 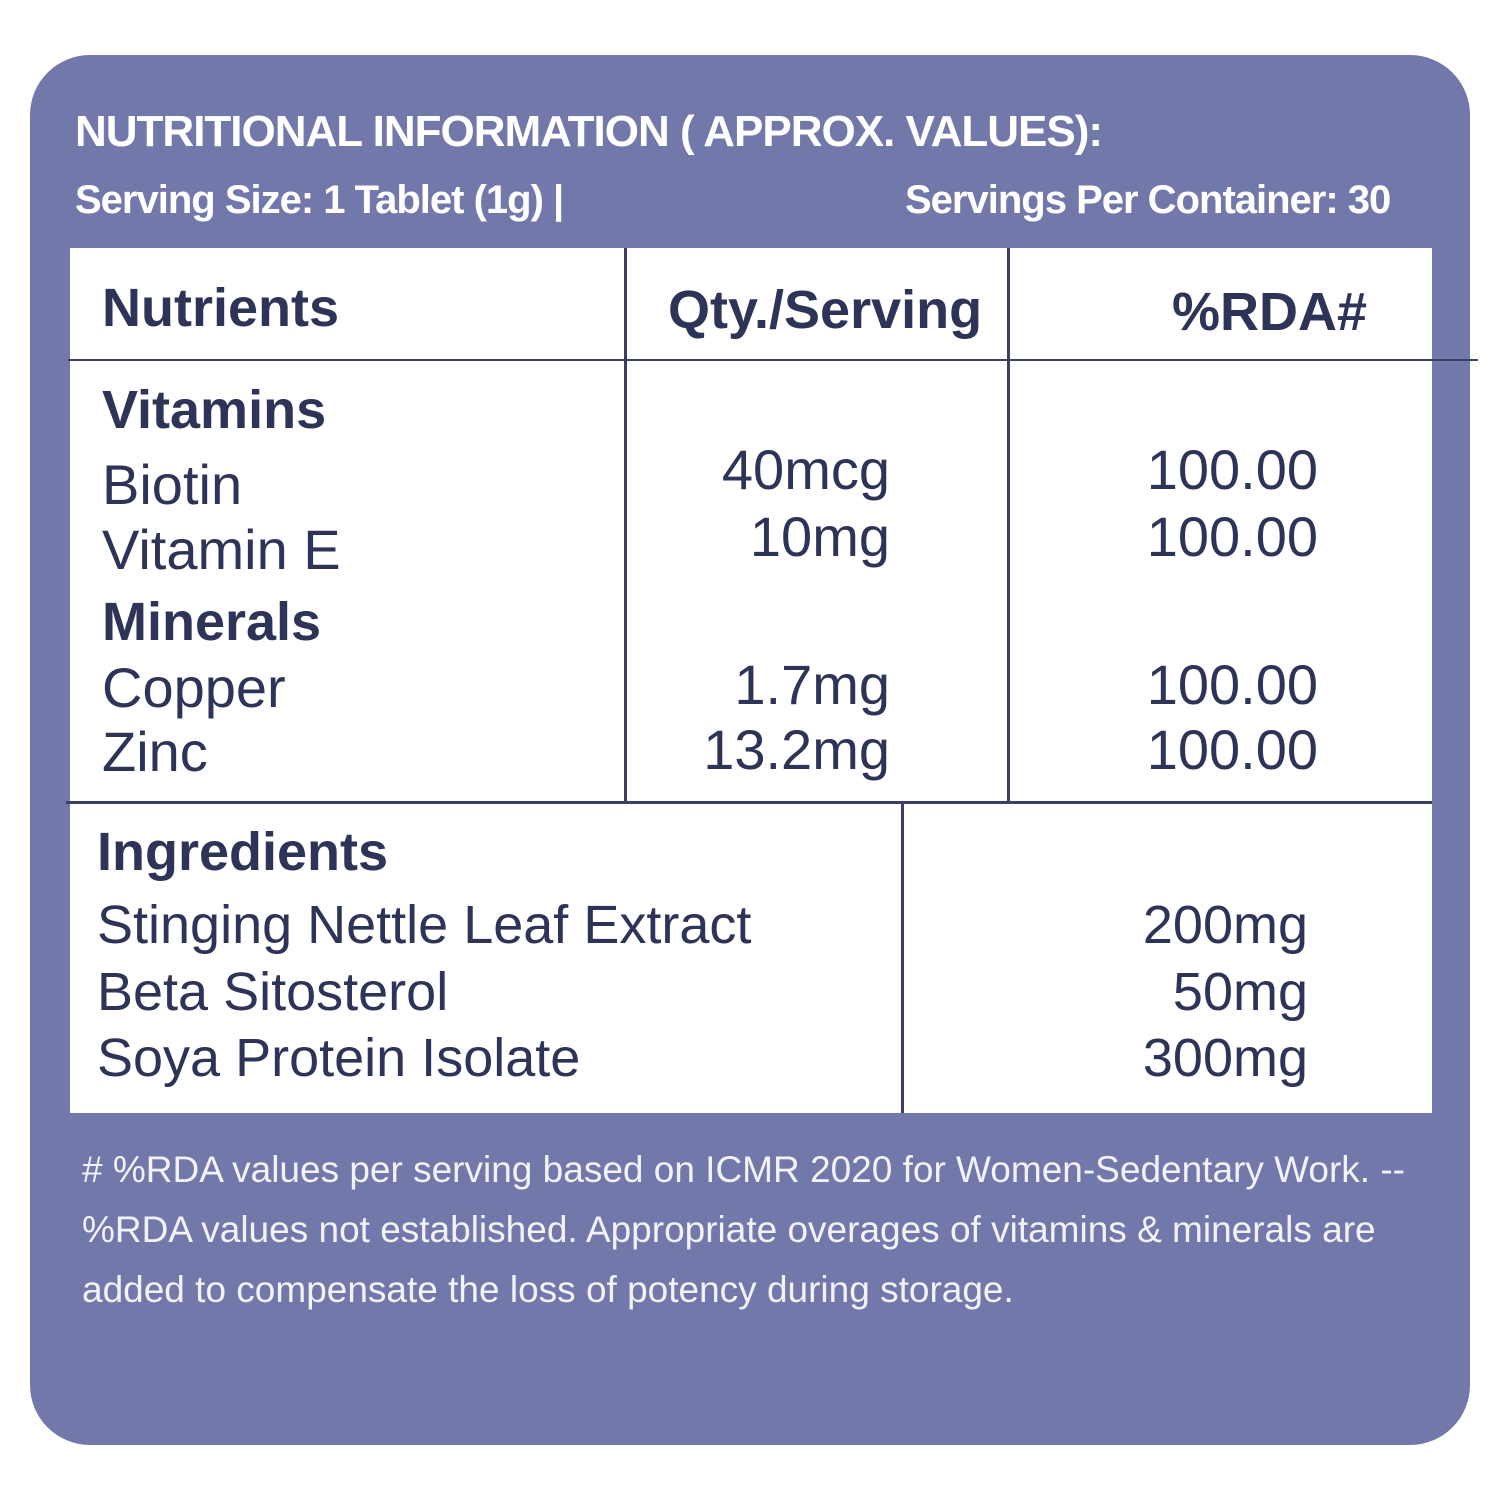 What do you see at coordinates (424, 925) in the screenshot?
I see `ingredient-name: Stinging Nettle Leaf Extract` at bounding box center [424, 925].